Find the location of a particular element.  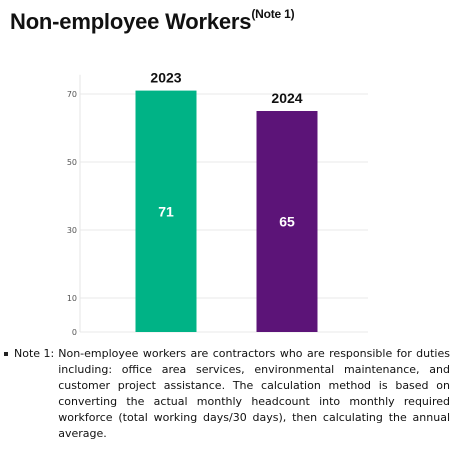

chart-title-text: Non-employee Workers is located at coordinates (131, 21).